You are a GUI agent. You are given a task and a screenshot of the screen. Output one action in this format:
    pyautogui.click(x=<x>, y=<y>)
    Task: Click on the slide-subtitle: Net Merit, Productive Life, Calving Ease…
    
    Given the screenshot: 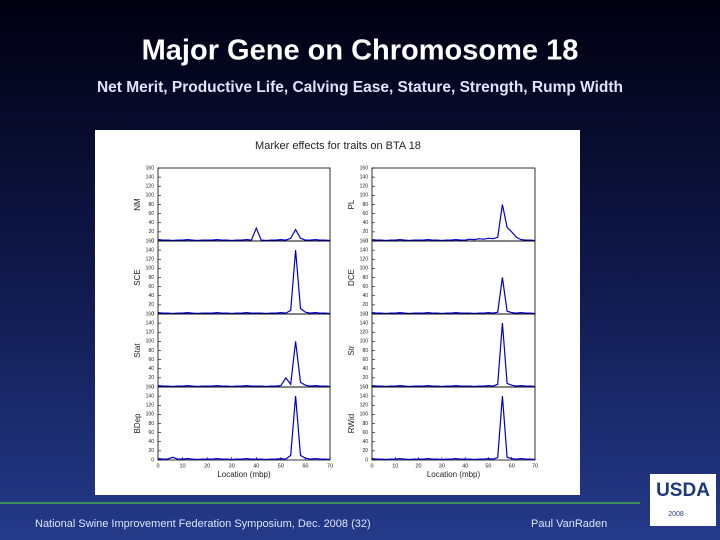 What is the action you would take?
    pyautogui.click(x=360, y=87)
    